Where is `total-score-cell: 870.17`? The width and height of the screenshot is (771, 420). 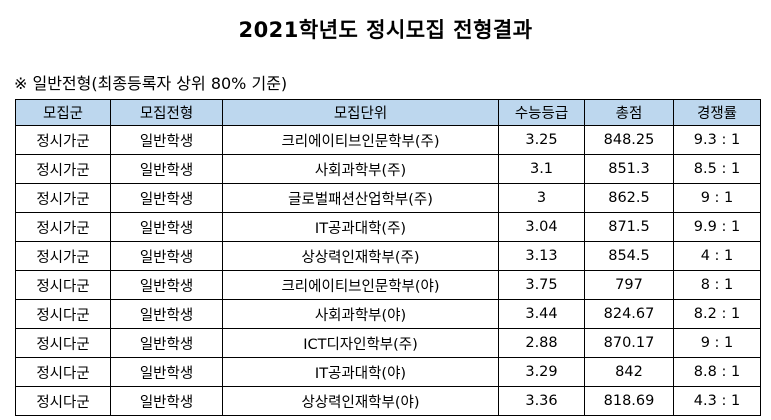
total-score-cell: 870.17 is located at coordinates (629, 343).